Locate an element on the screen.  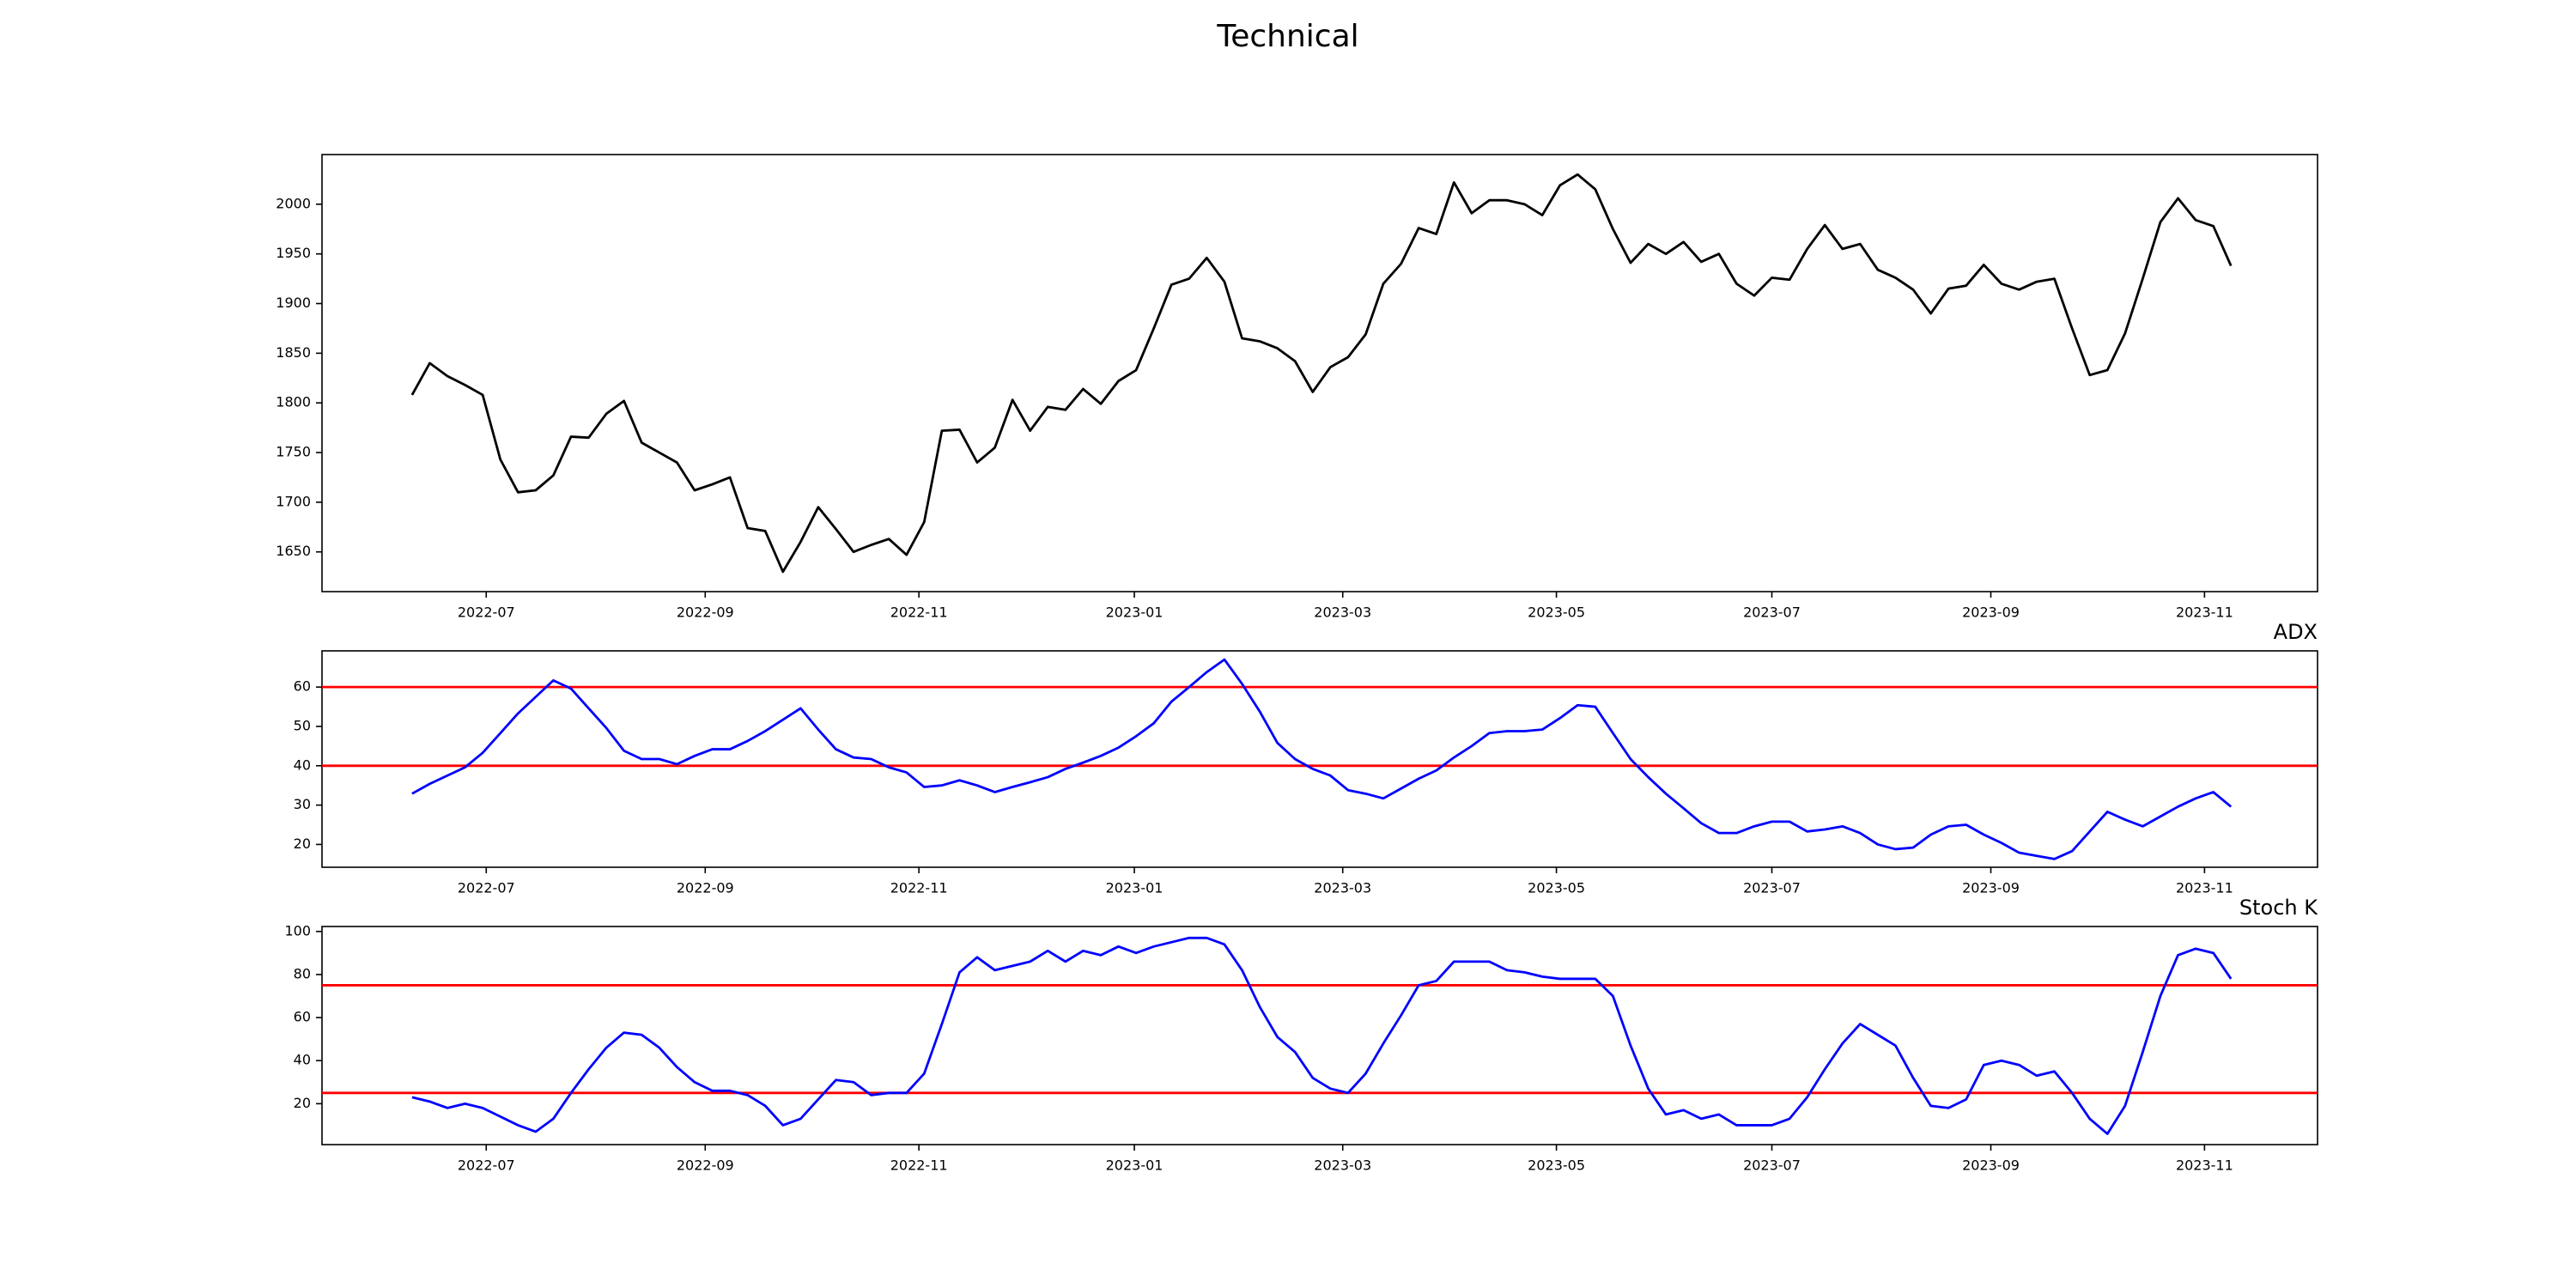
y-tick-label: 50 is located at coordinates (302, 725).